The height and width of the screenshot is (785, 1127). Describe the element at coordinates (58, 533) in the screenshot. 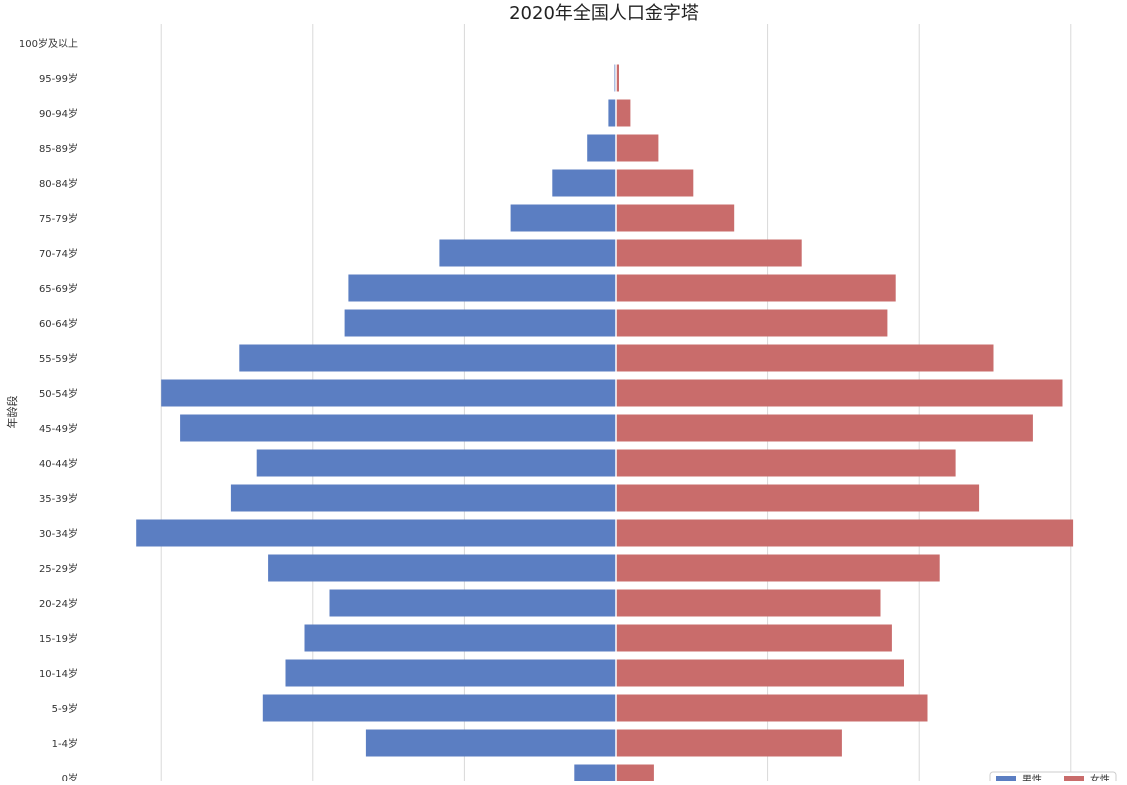

I see `y-tick-label: 30-34岁` at that location.